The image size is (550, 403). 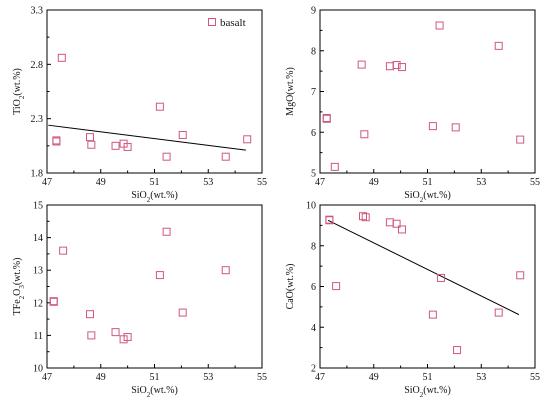 I want to click on y-tick-label: 13, so click(x=38, y=271).